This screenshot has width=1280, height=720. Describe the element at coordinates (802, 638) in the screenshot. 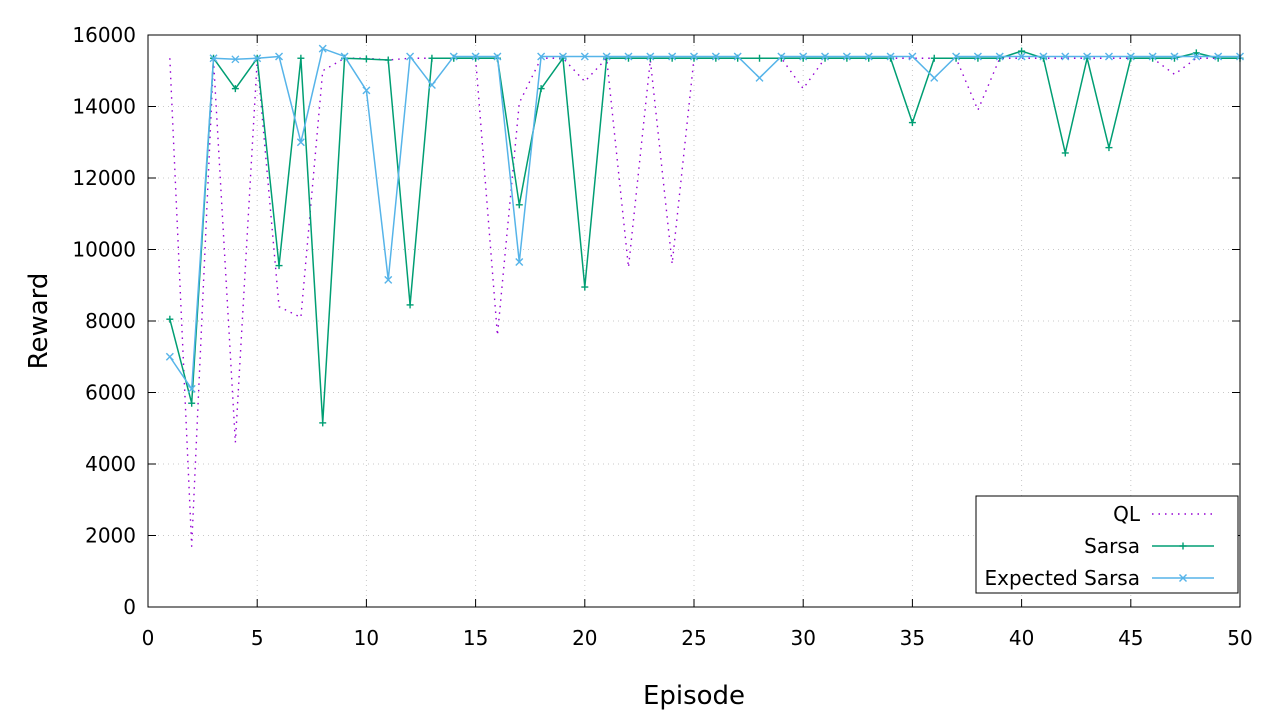

I see `x-tick-label: 30` at that location.